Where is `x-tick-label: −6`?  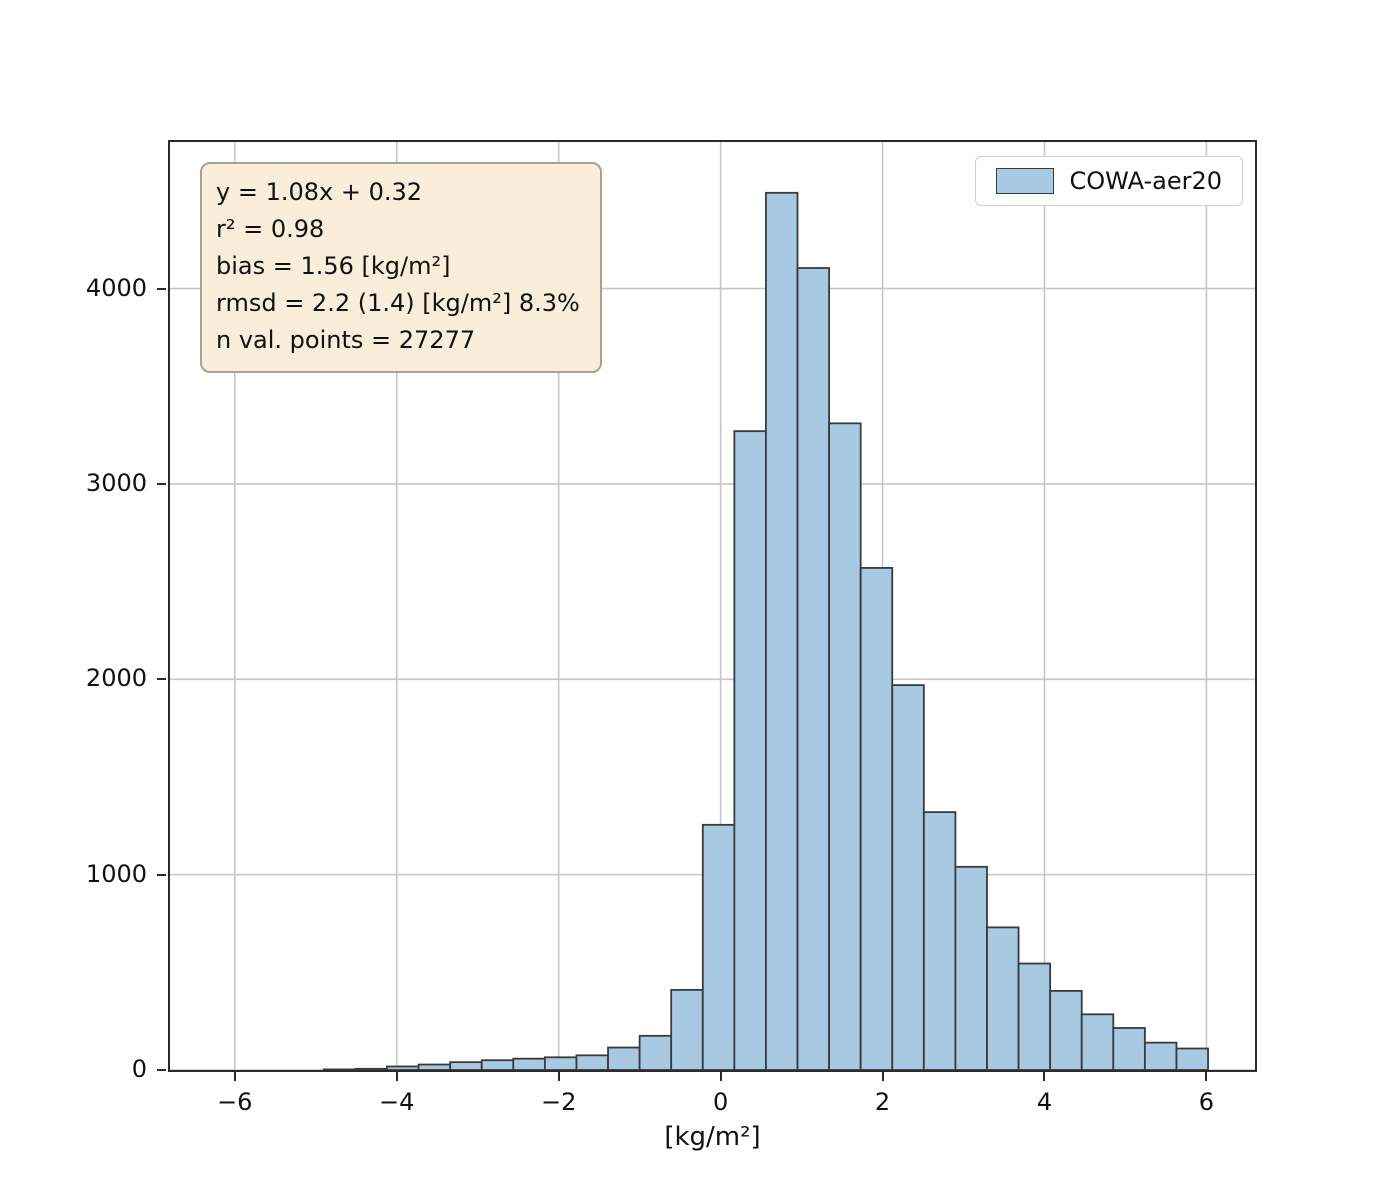 x-tick-label: −6 is located at coordinates (235, 1102).